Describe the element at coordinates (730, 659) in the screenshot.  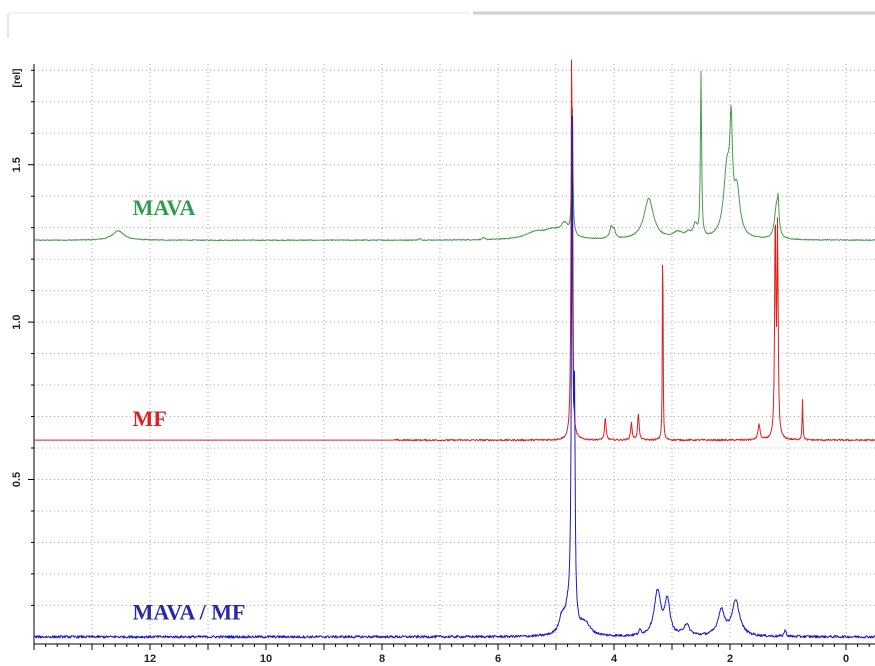
I see `x-tick-label: 2` at that location.